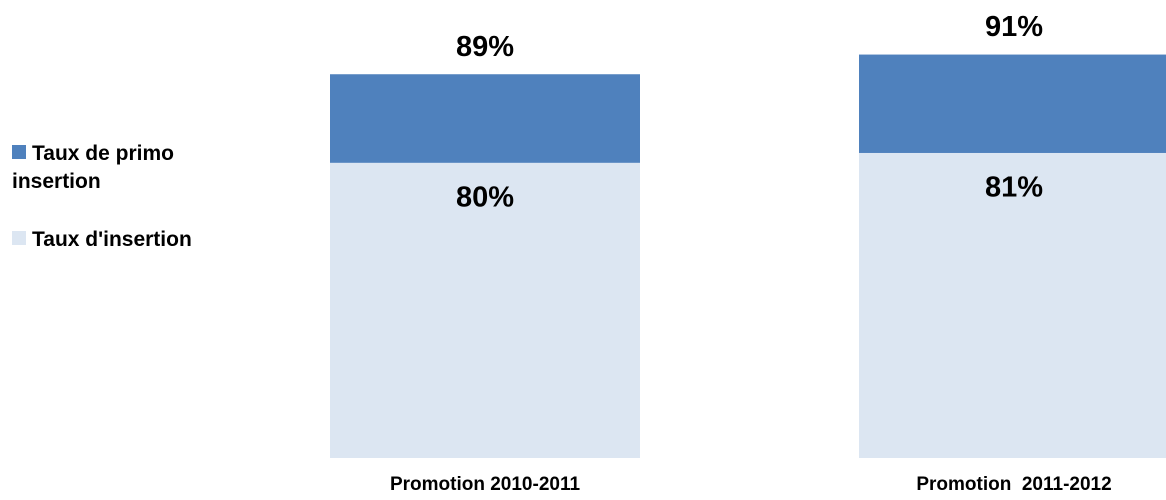 Image resolution: width=1166 pixels, height=500 pixels. I want to click on data-label: 81%, so click(1014, 188).